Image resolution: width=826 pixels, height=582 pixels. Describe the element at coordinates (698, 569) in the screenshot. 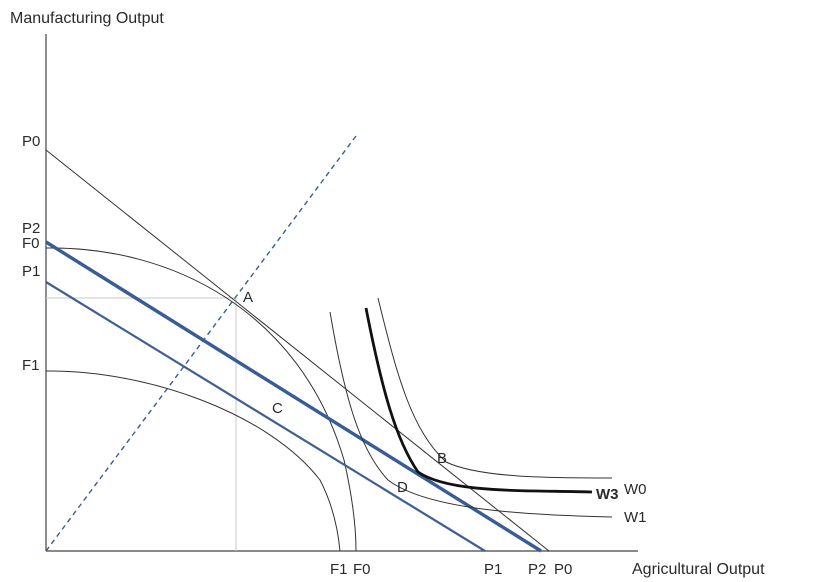

I see `axis-title-x: Agricultural Output` at that location.